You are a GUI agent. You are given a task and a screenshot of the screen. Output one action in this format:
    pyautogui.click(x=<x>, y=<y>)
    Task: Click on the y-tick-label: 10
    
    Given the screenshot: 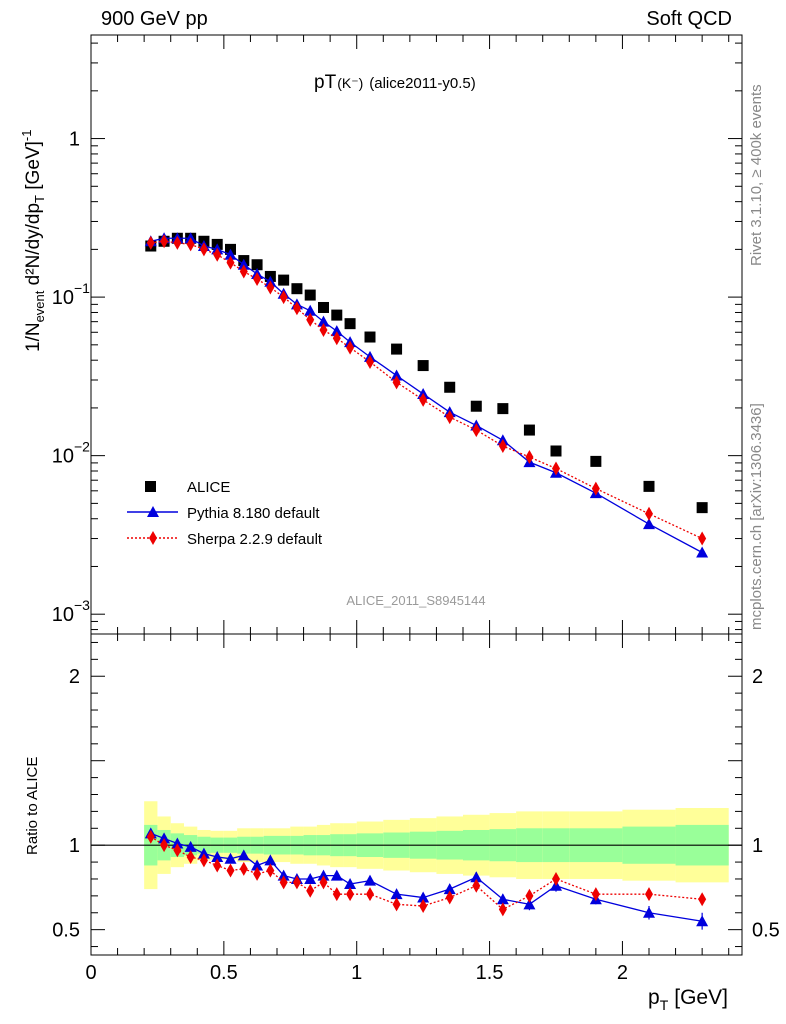 What is the action you would take?
    pyautogui.click(x=63, y=457)
    